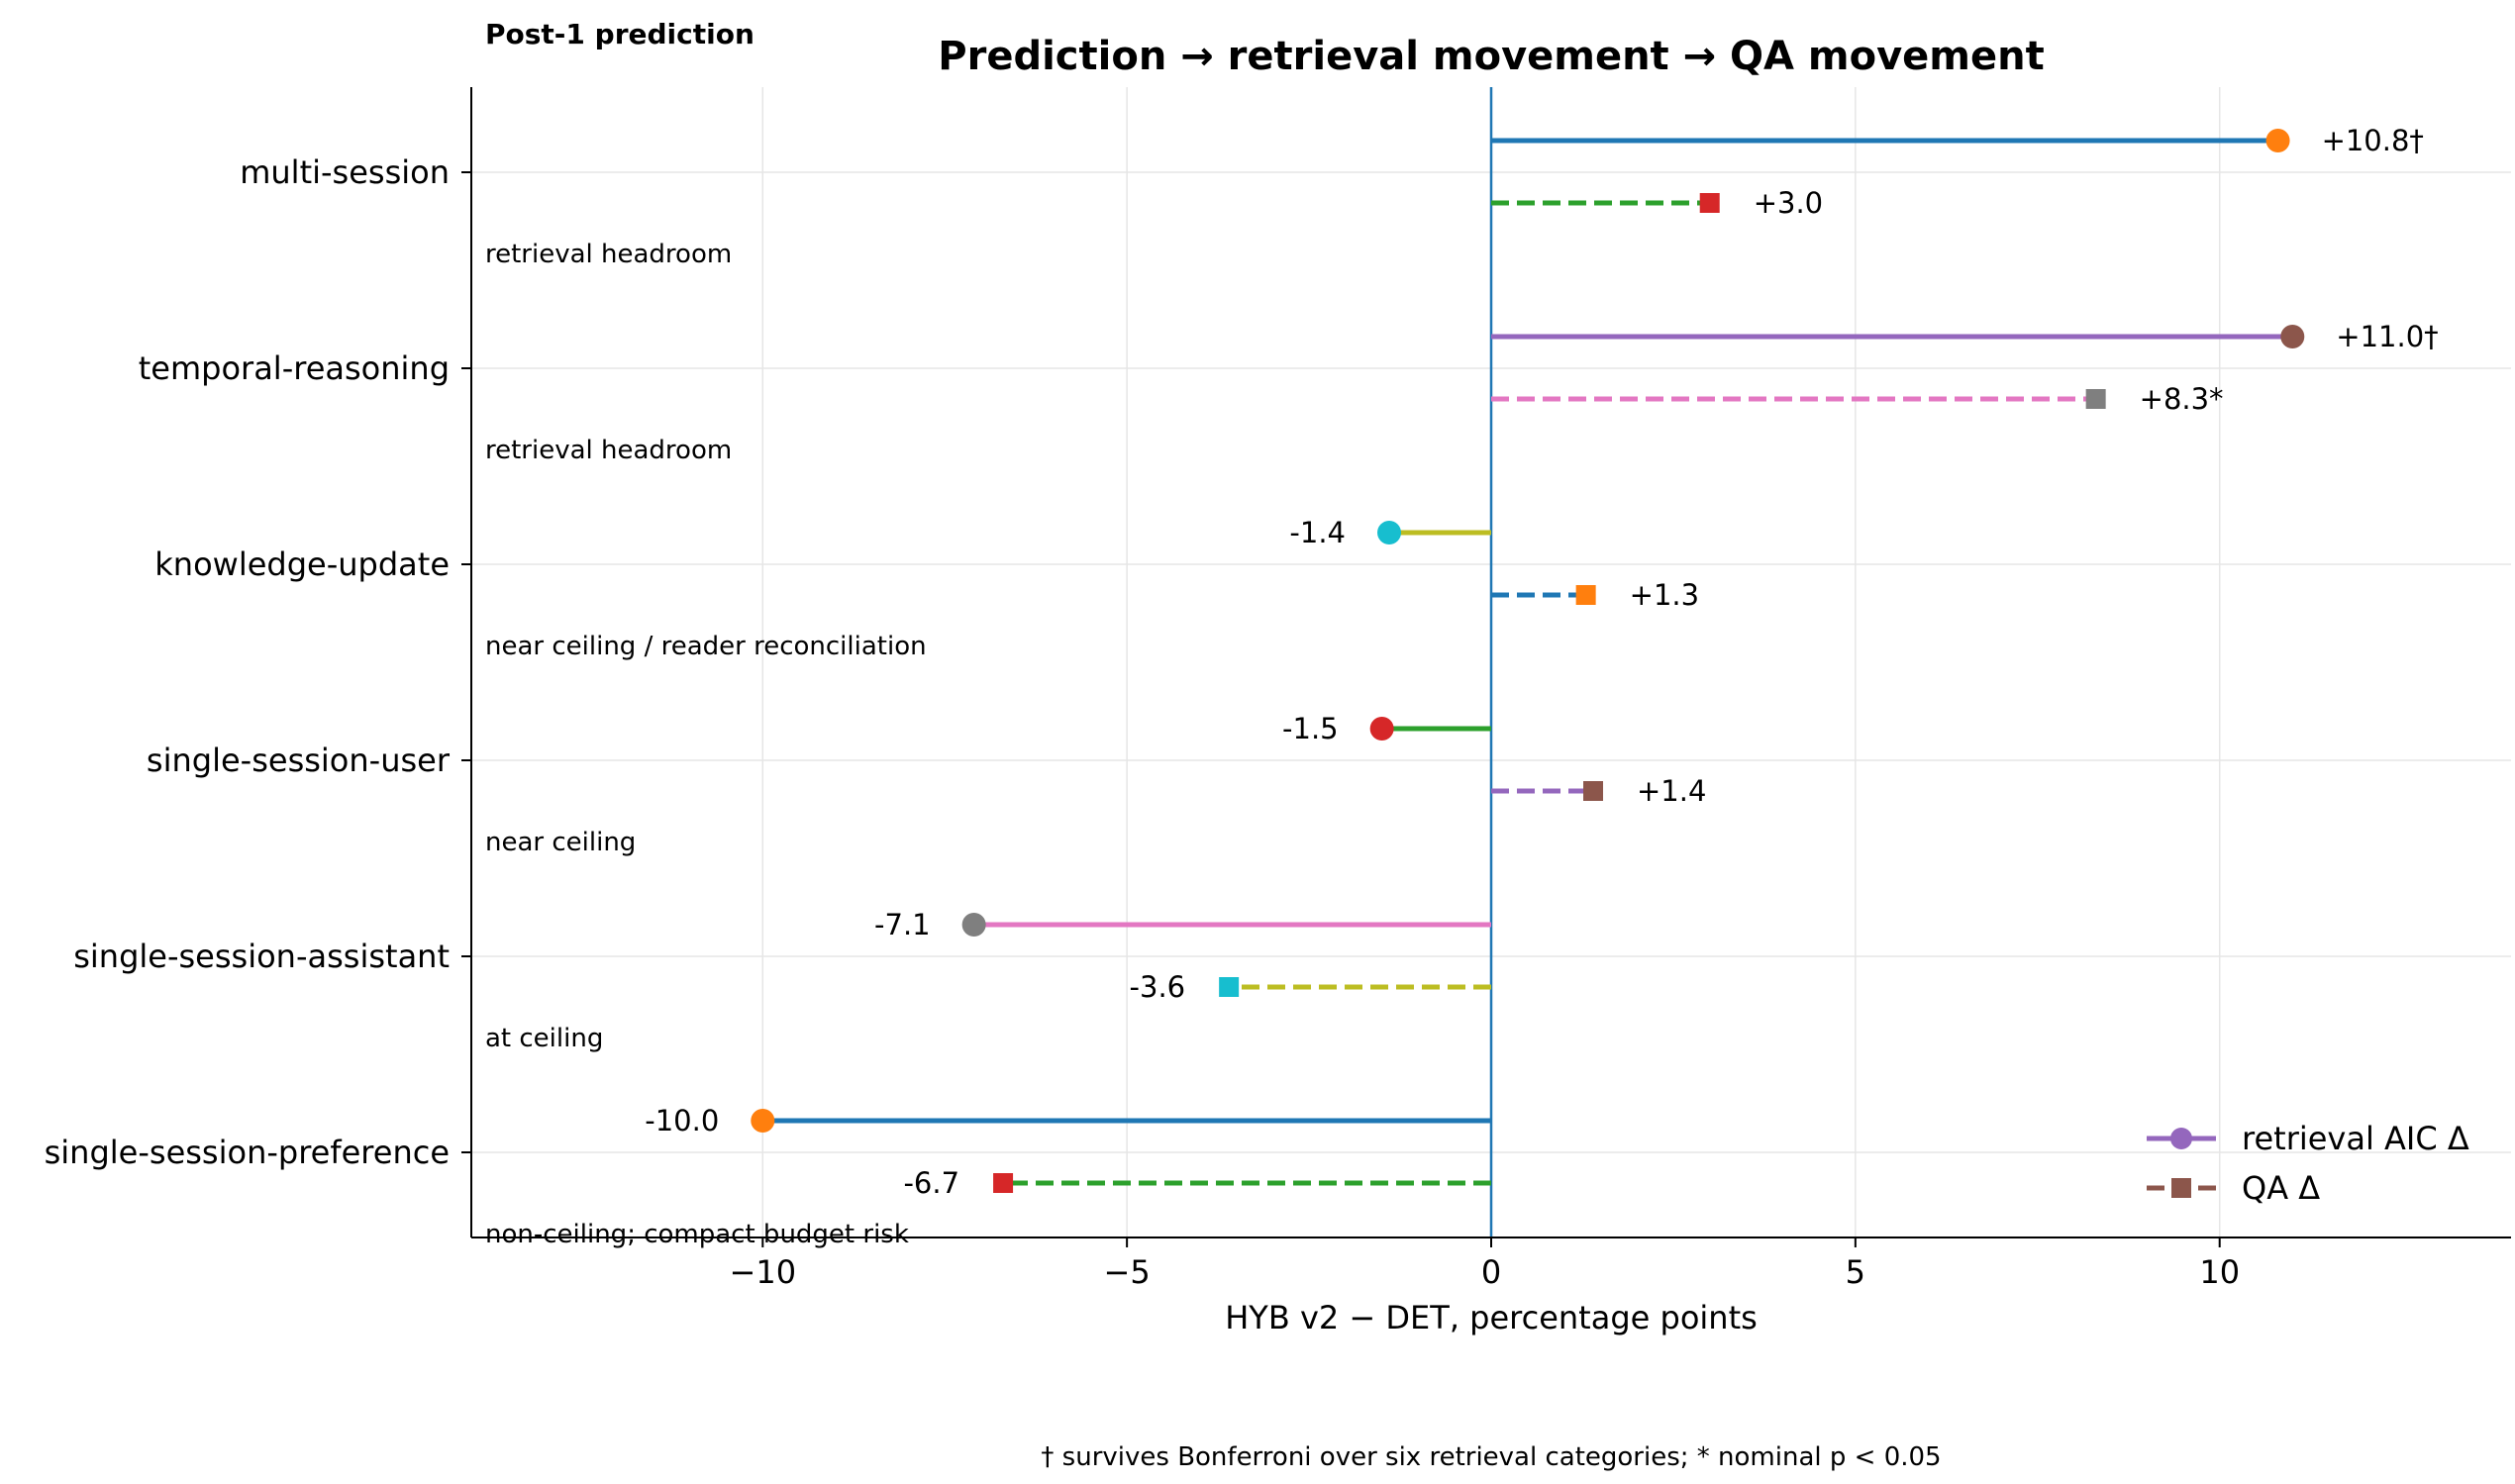  I want to click on legend: retrieval AIC Δ QA Δ, so click(2308, 1163).